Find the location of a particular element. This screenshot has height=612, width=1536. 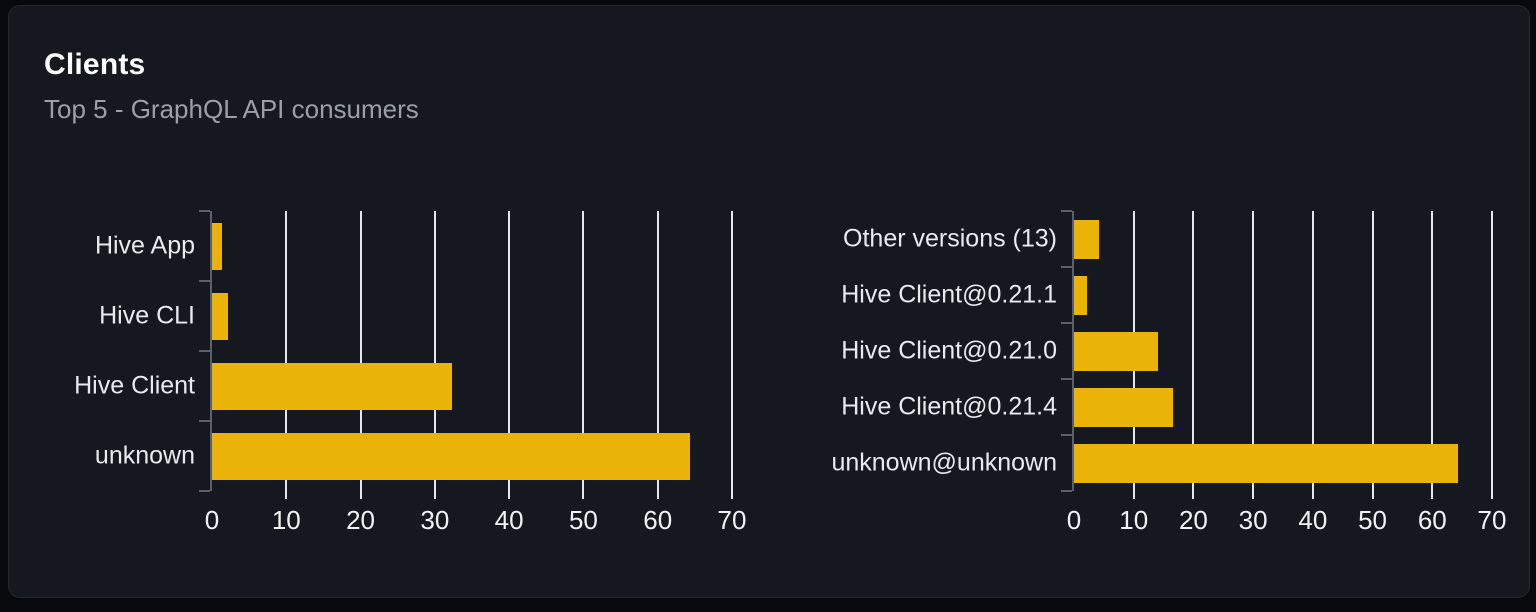

category-label: Hive Client is located at coordinates (134, 385).